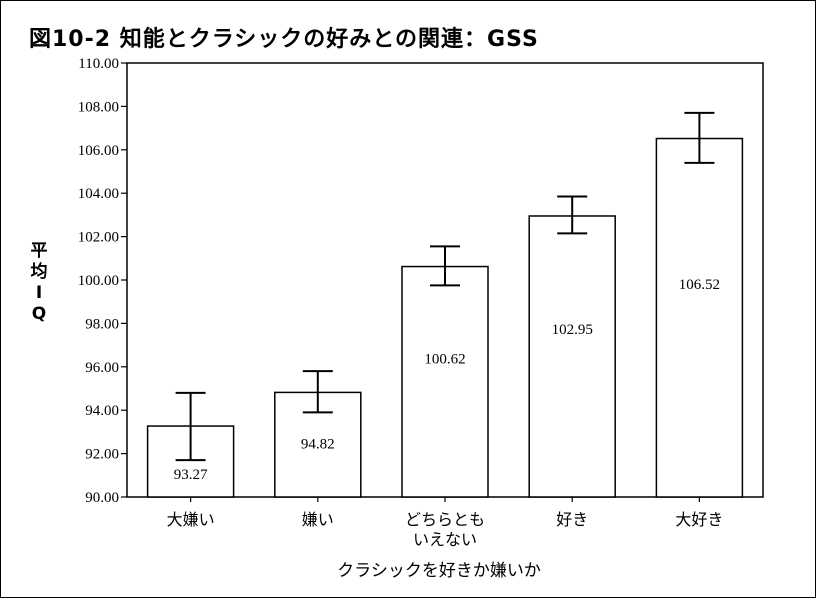  I want to click on y-axis-label-char-3: I, so click(39, 293).